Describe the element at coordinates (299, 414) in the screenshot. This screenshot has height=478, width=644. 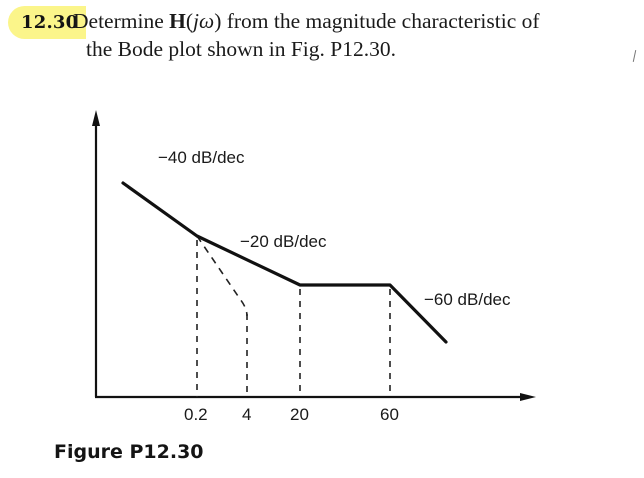
I see `tick-label-20: 20` at that location.